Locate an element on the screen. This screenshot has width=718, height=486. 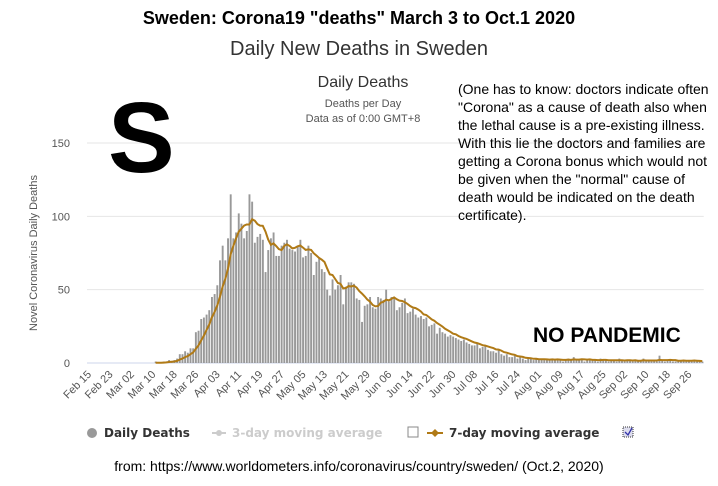
checkmark-icon is located at coordinates (628, 432).